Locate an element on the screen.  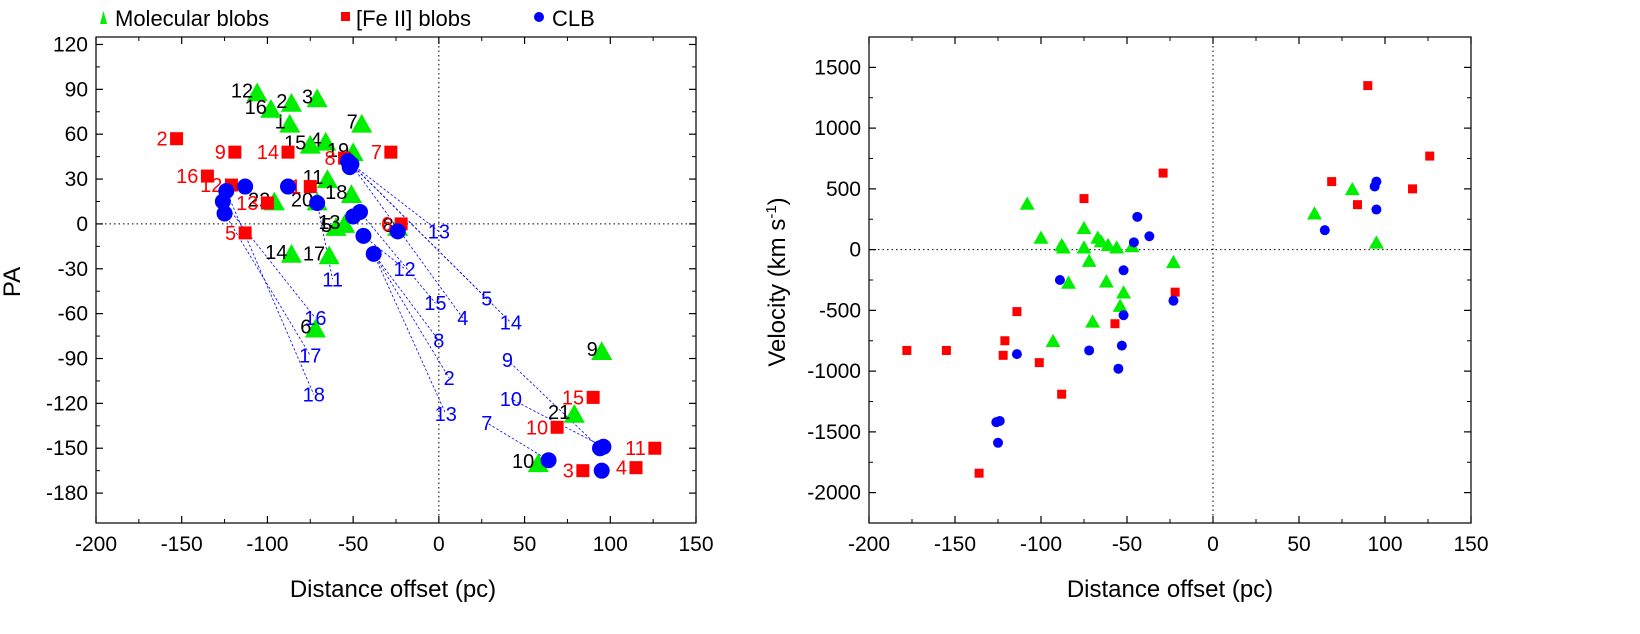
pa-x-tick-label: 150 is located at coordinates (695, 544).